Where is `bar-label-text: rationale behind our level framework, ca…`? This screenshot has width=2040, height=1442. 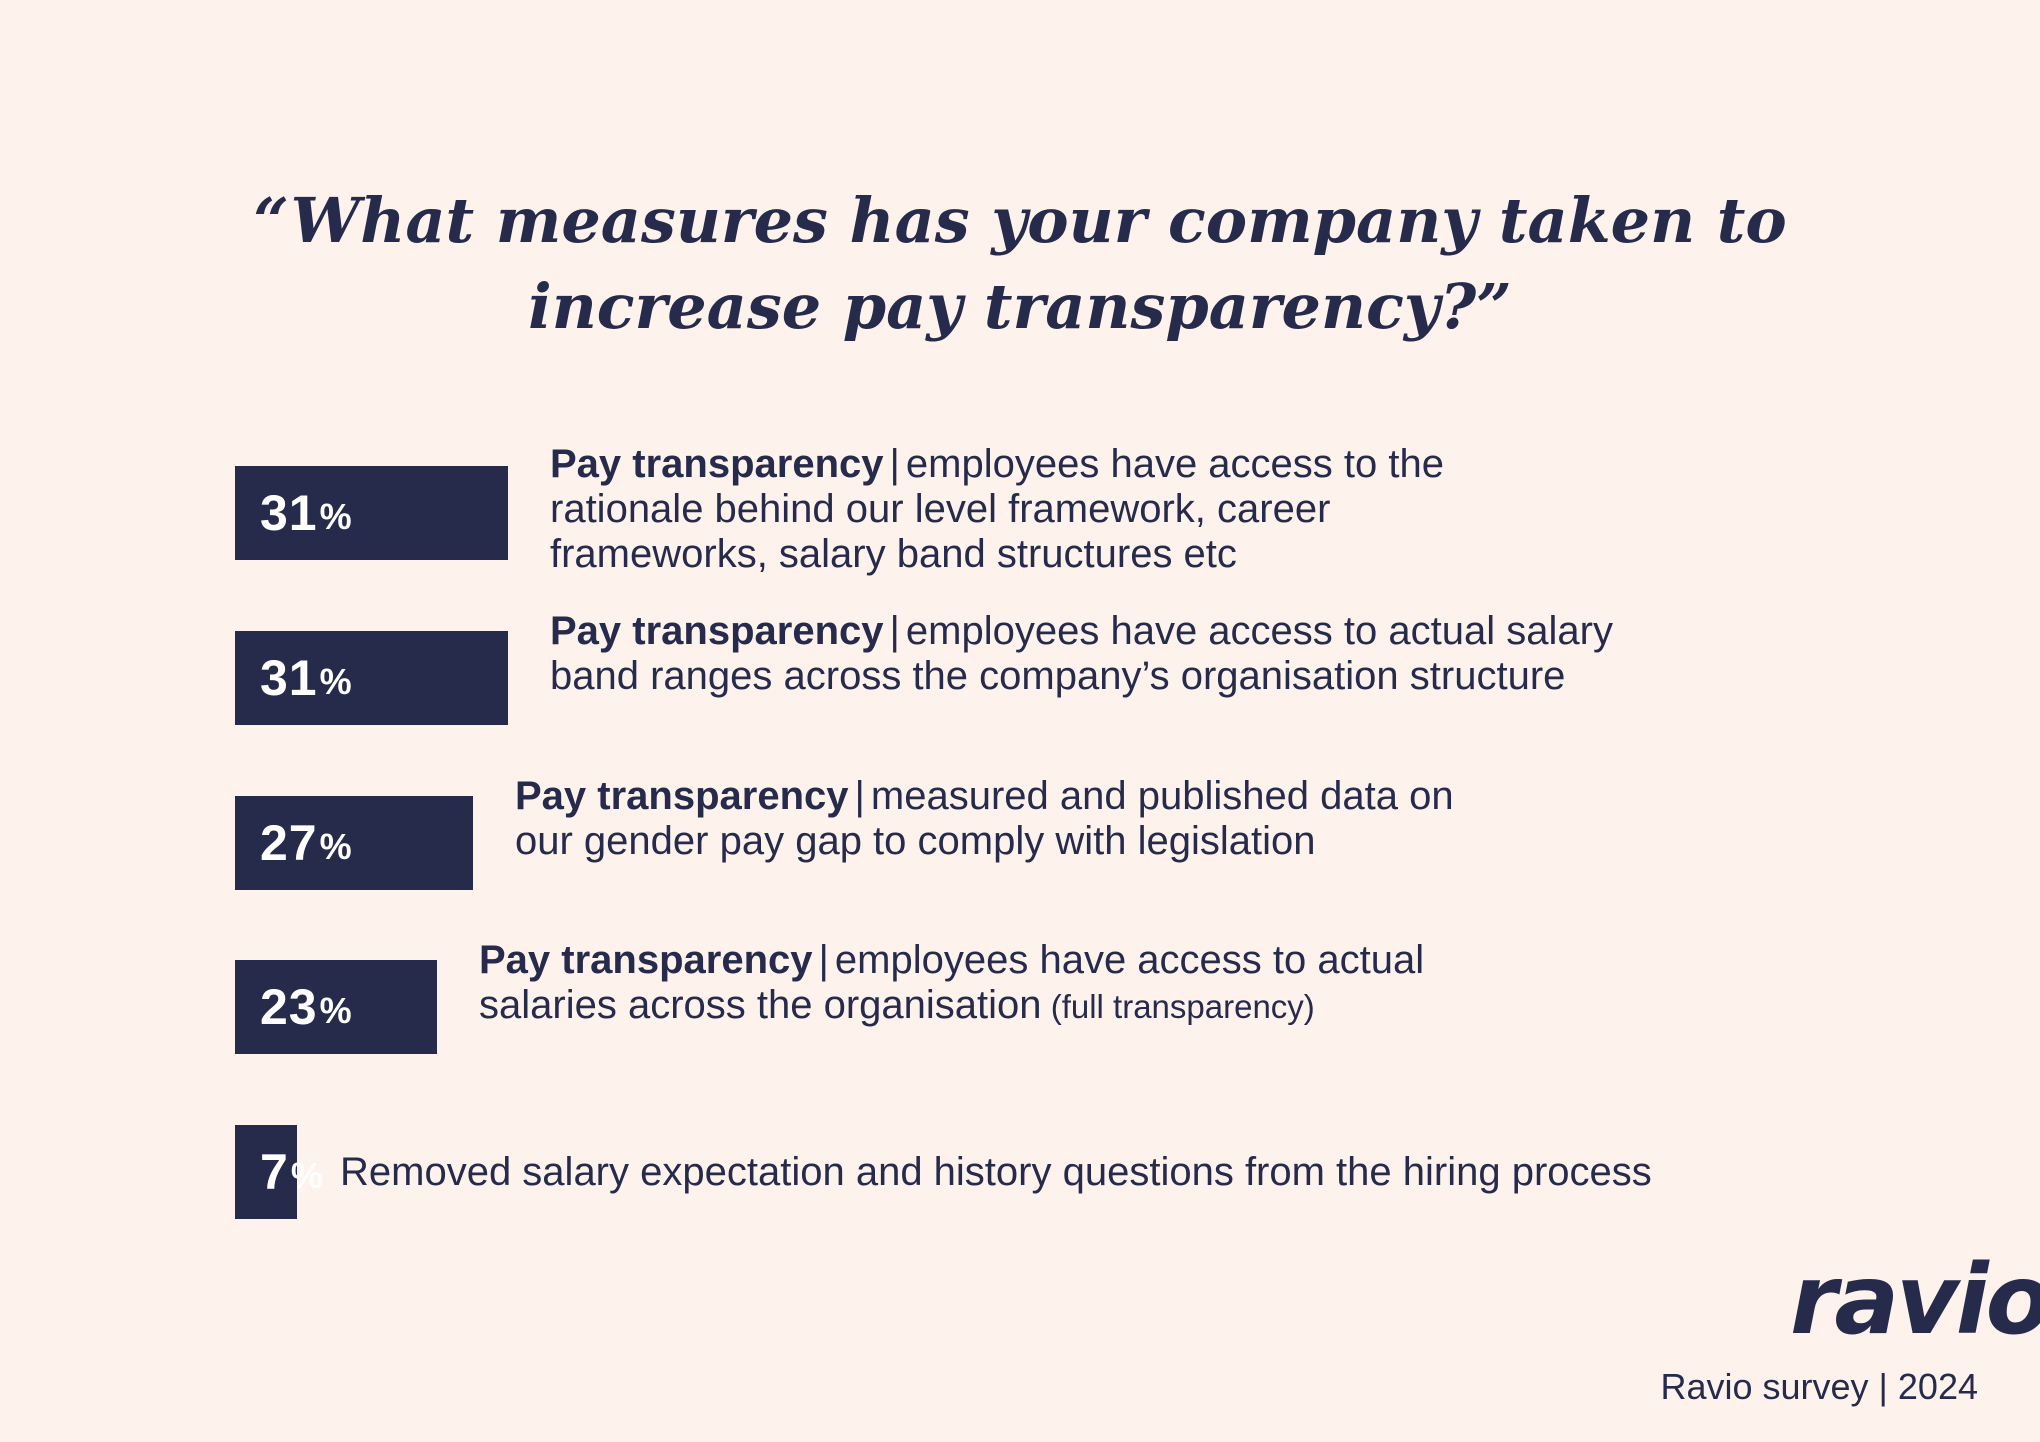 bar-label-text: rationale behind our level framework, ca… is located at coordinates (940, 509).